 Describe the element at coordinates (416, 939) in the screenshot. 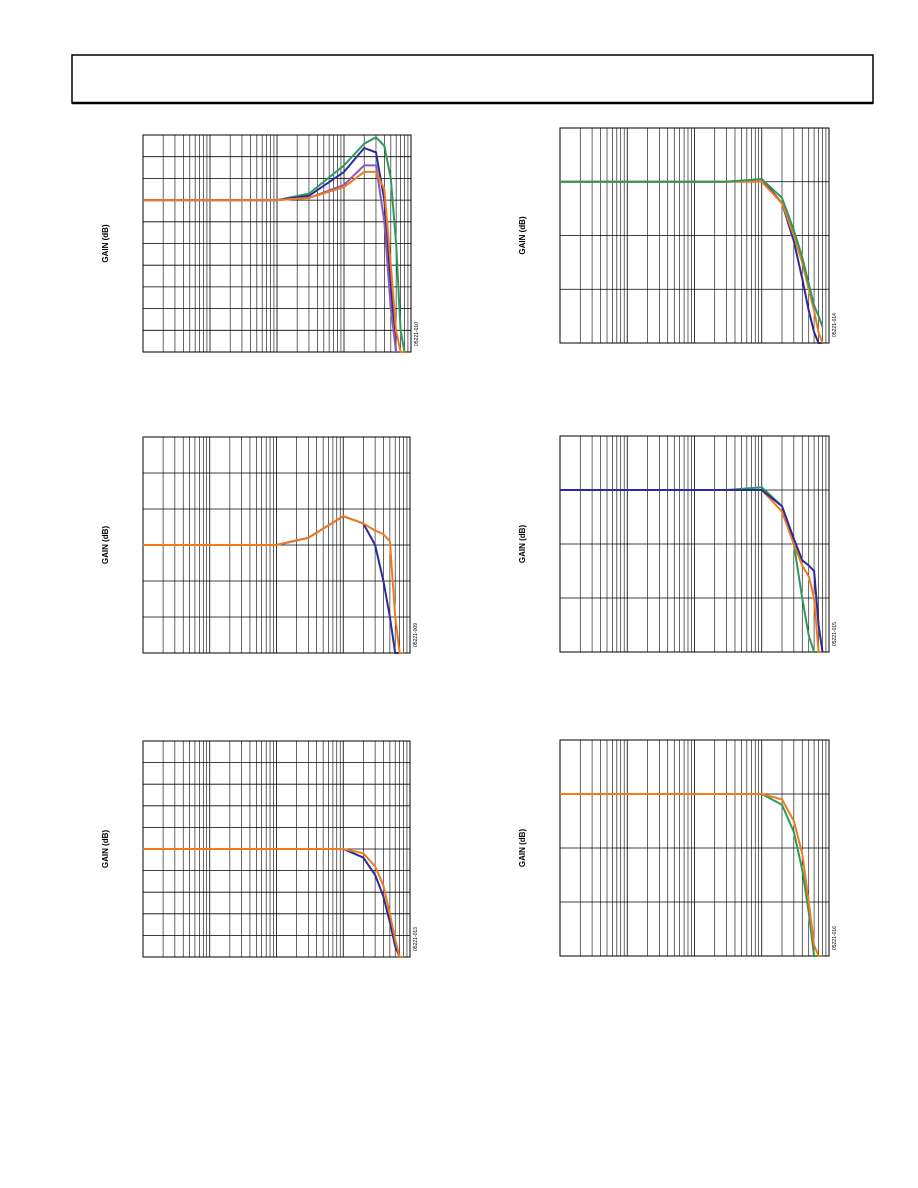

I see `figure-code: 05221-013` at that location.